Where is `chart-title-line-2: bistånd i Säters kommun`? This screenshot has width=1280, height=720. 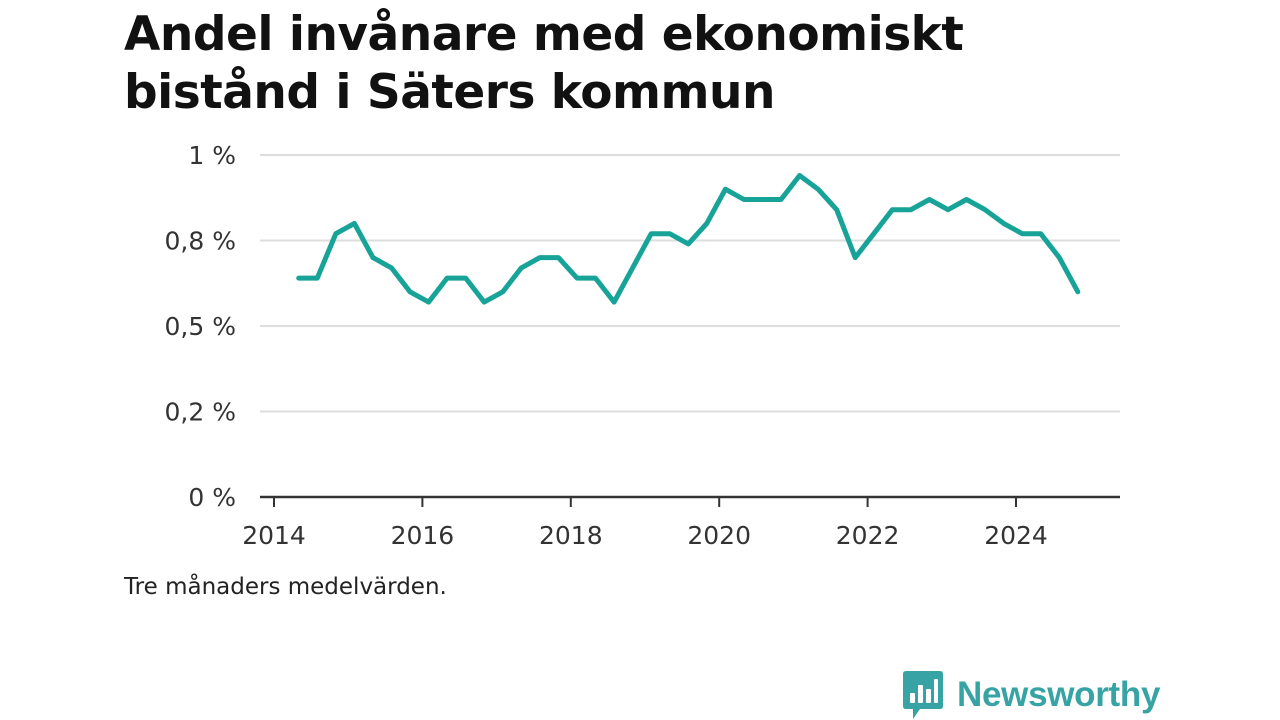 chart-title-line-2: bistånd i Säters kommun is located at coordinates (449, 92).